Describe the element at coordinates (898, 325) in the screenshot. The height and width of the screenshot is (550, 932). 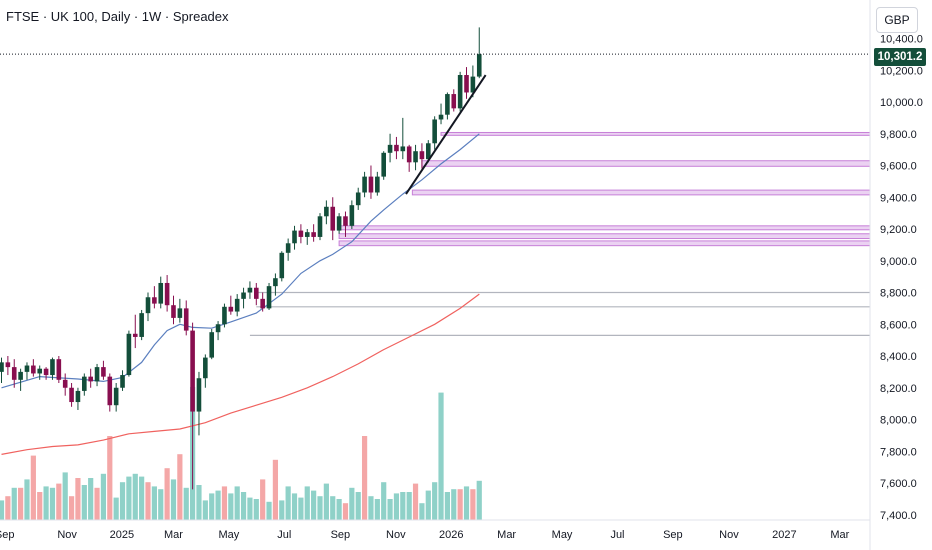
I see `y-tick-label: 8,600.0` at that location.